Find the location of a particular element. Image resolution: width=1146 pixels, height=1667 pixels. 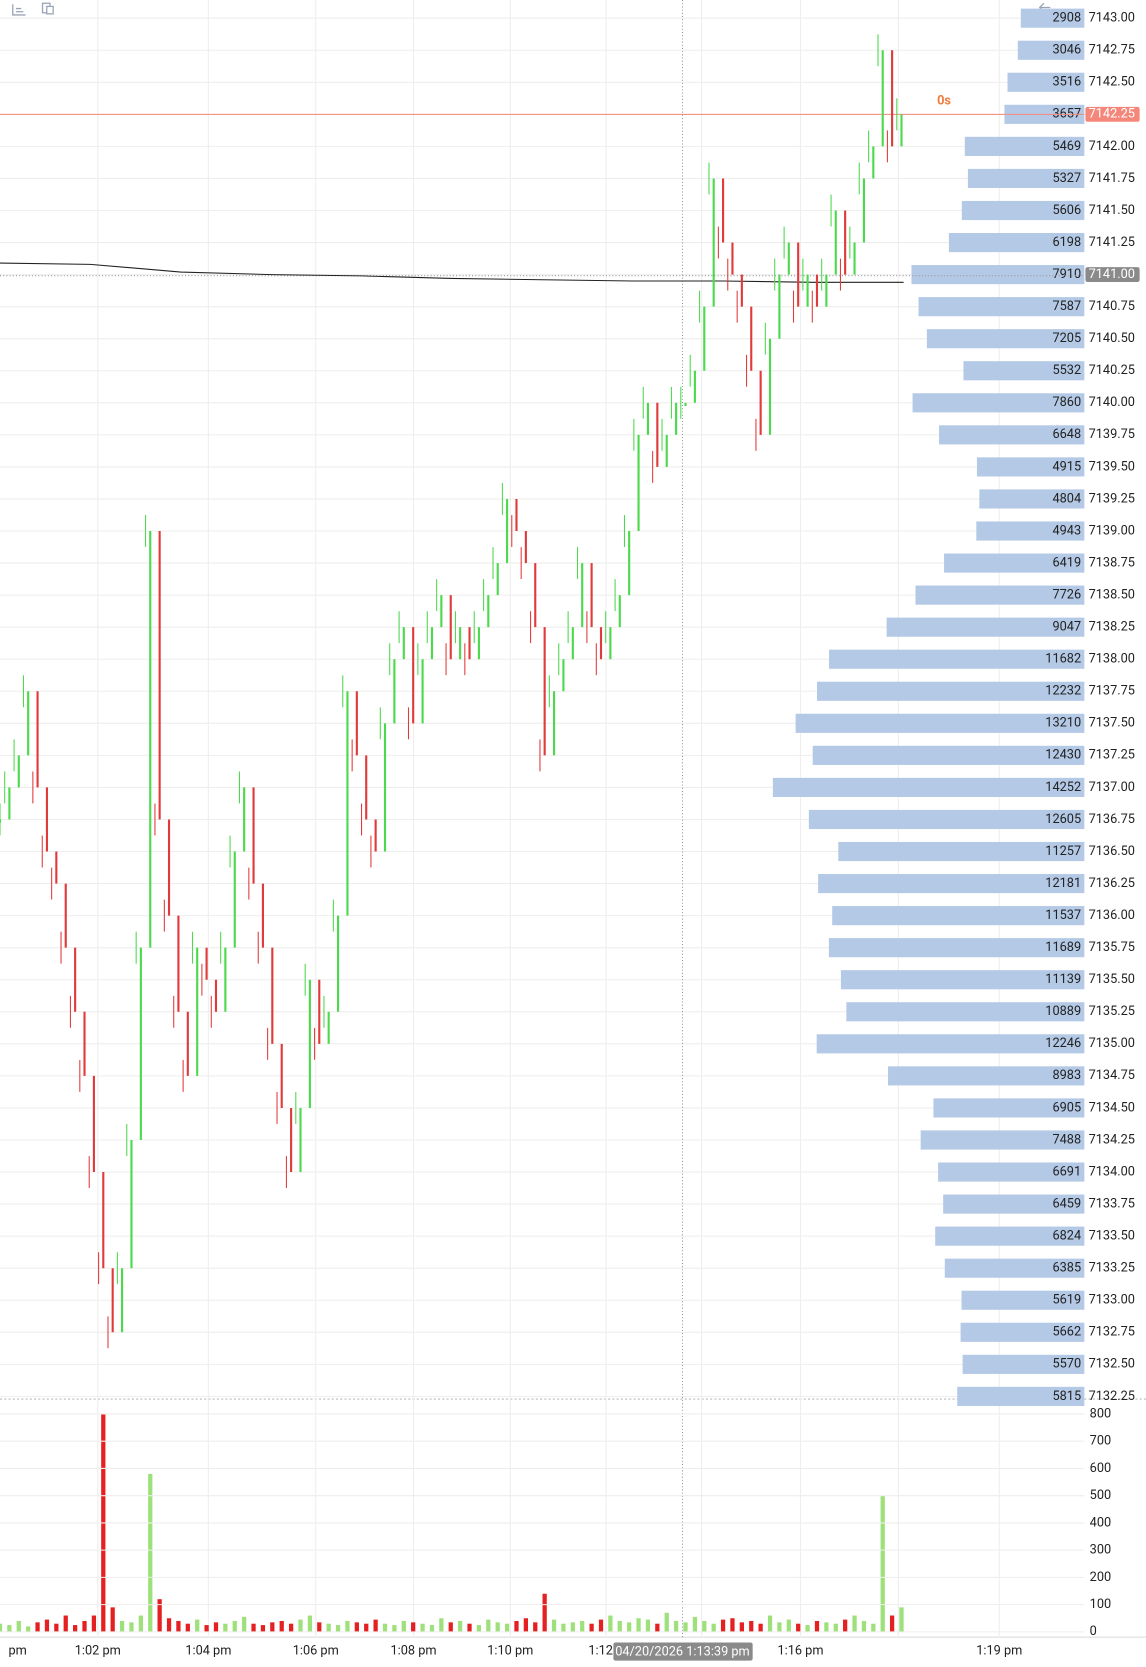

y-tick-label: 7138.00 is located at coordinates (1112, 659).